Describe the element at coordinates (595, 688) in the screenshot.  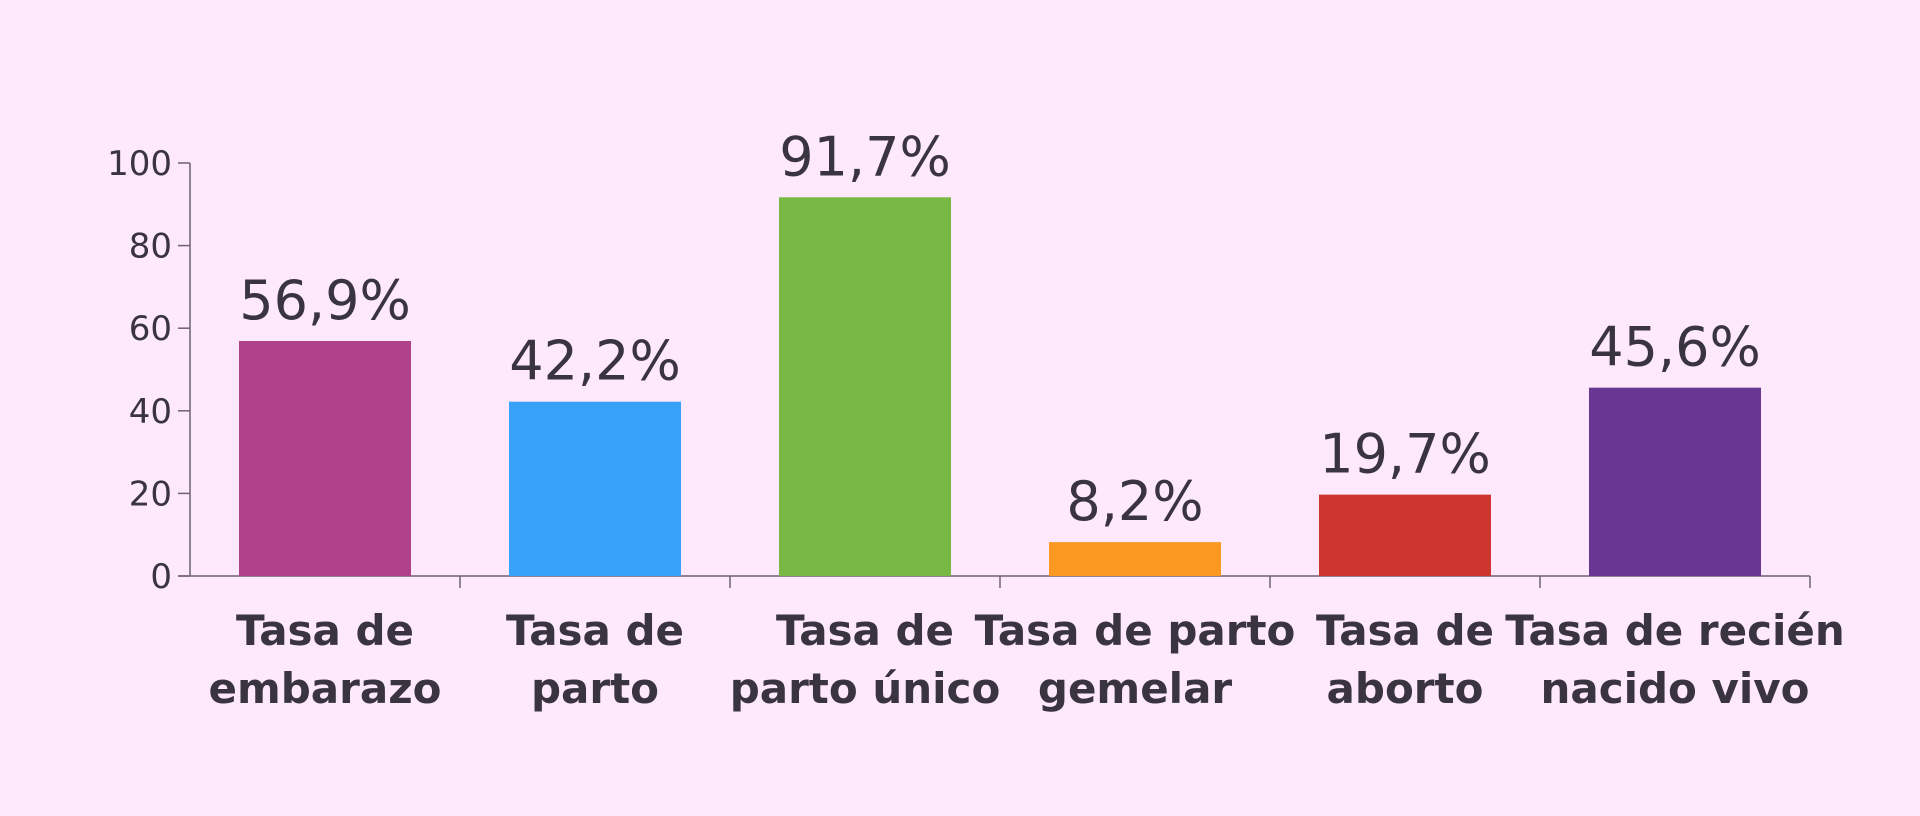
I see `x-category-label: parto` at that location.